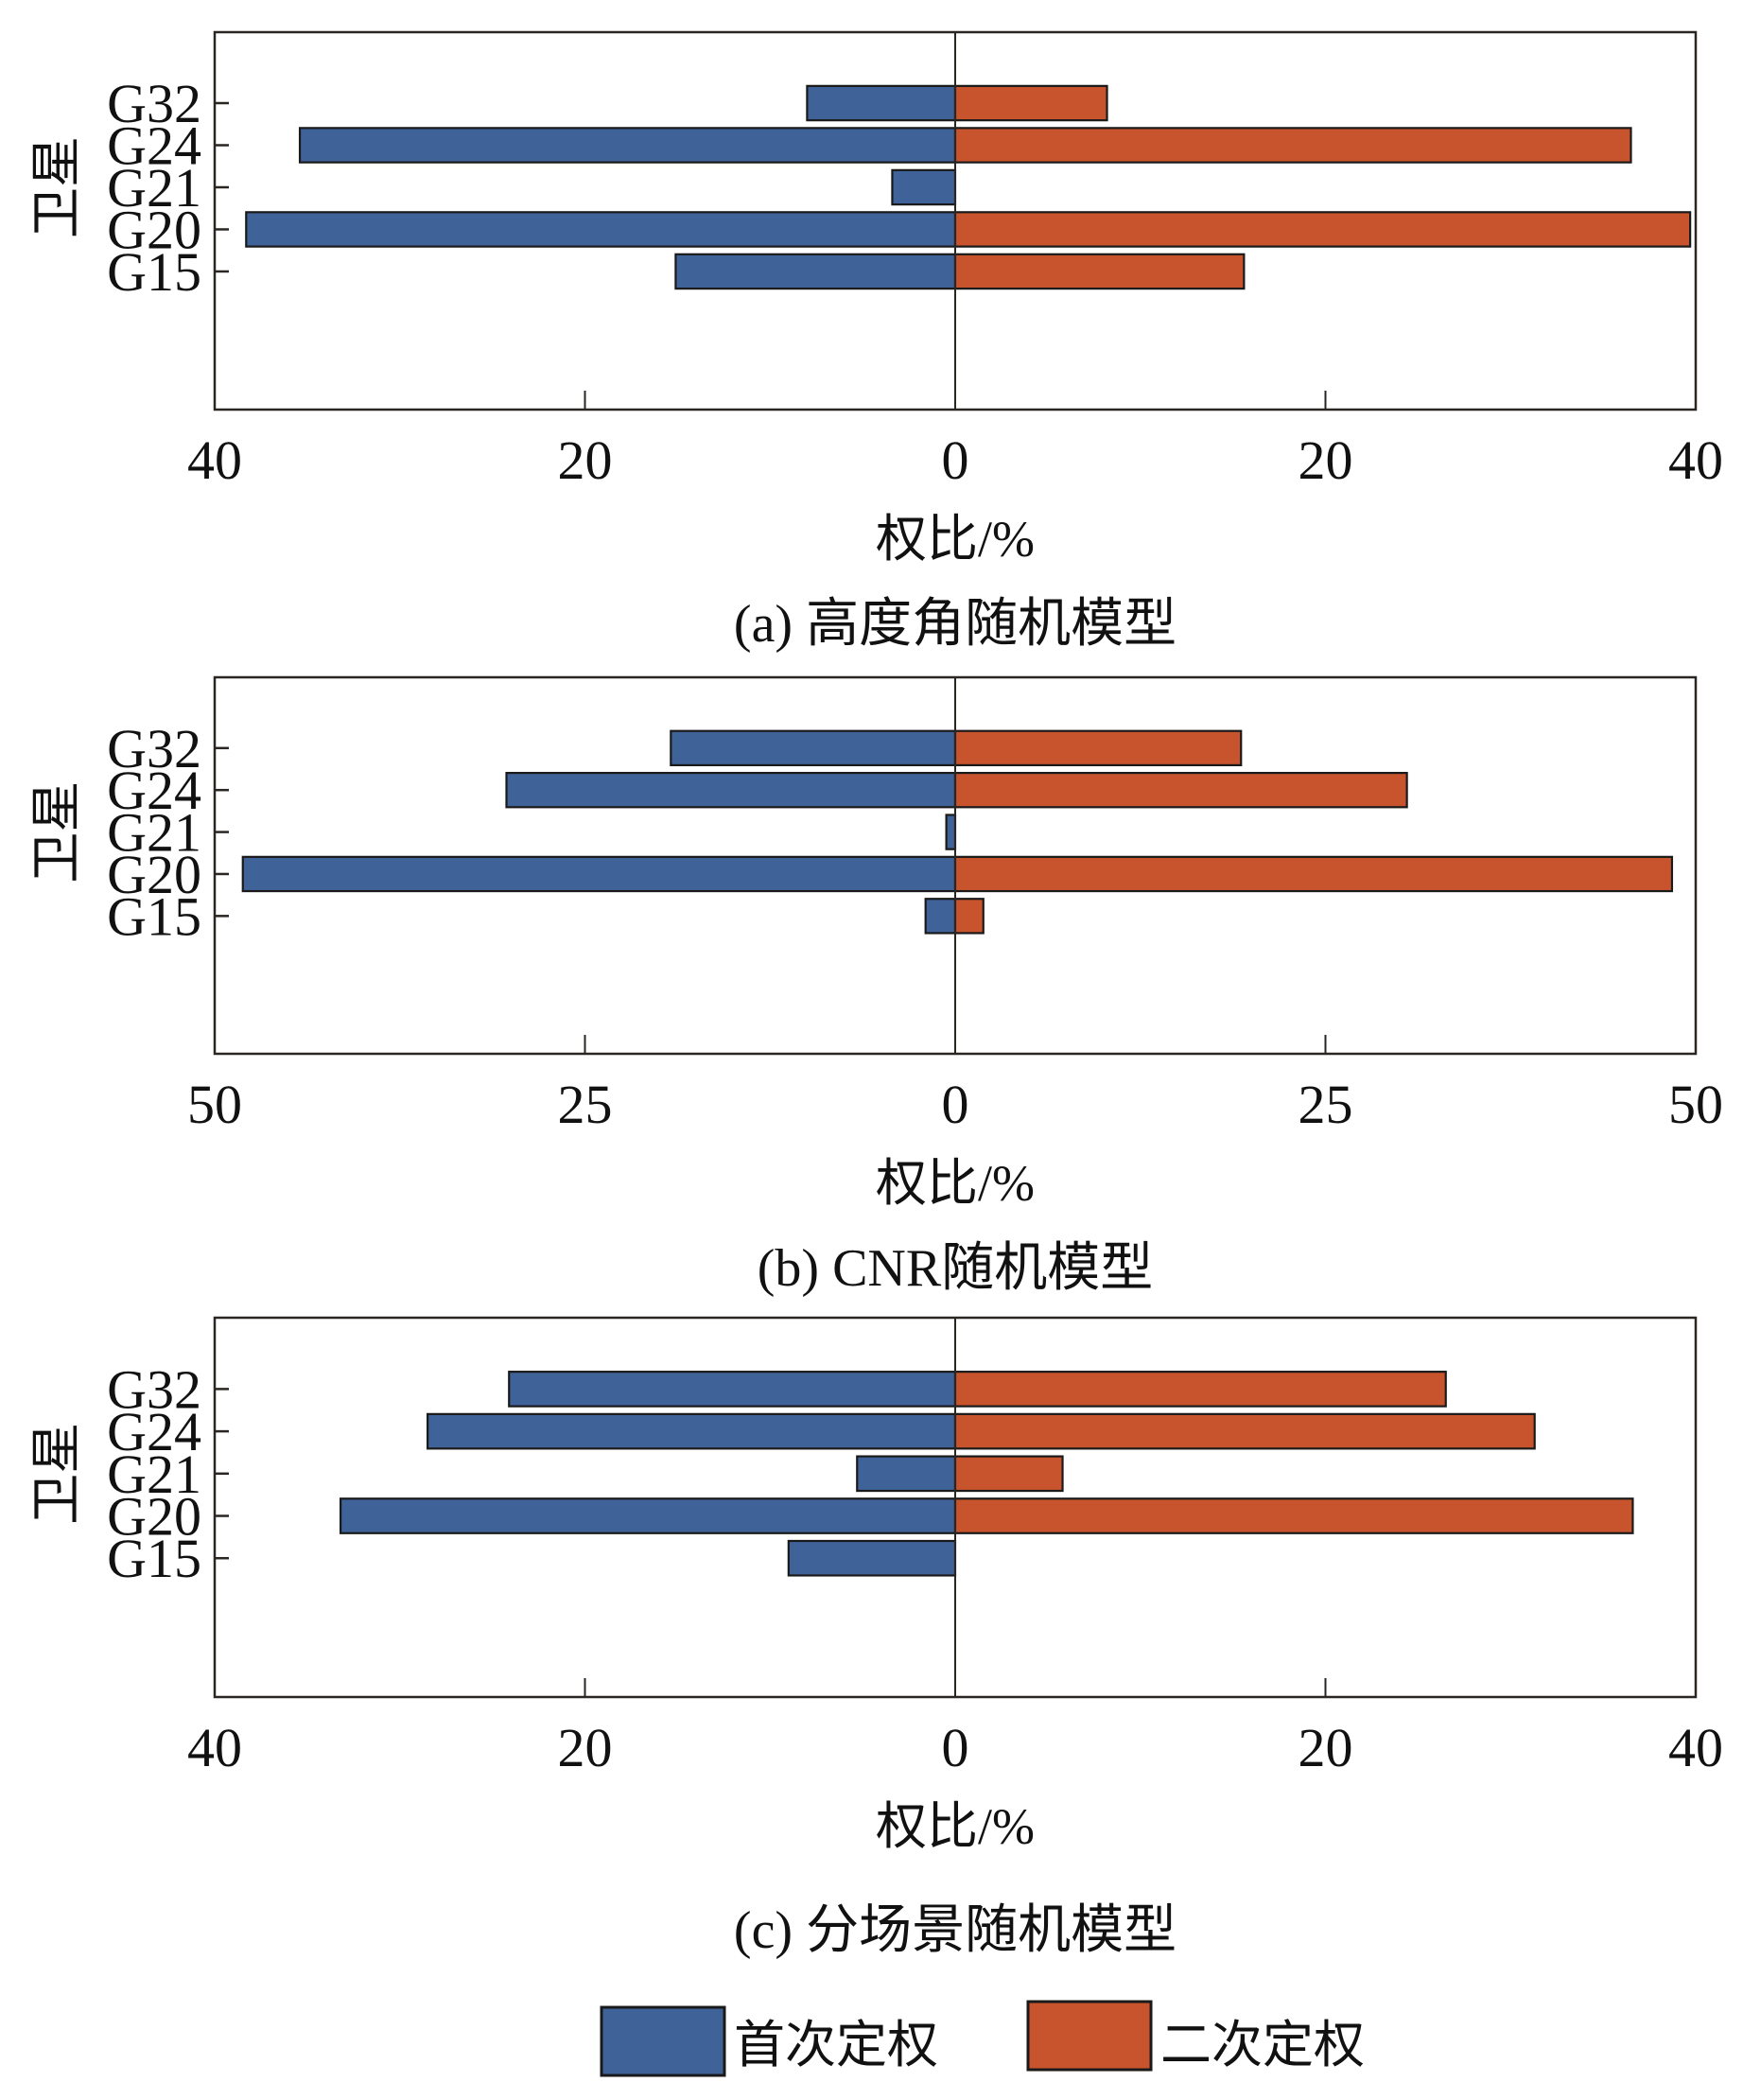 Image resolution: width=1743 pixels, height=2100 pixels. What do you see at coordinates (1089, 2036) in the screenshot?
I see `legend-swatch-second` at bounding box center [1089, 2036].